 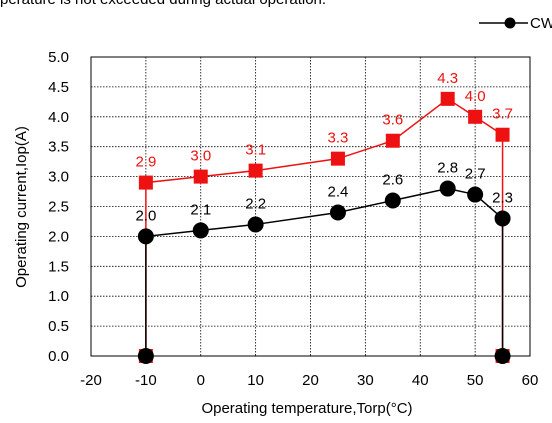 I want to click on x-tick-label: 20, so click(x=310, y=380).